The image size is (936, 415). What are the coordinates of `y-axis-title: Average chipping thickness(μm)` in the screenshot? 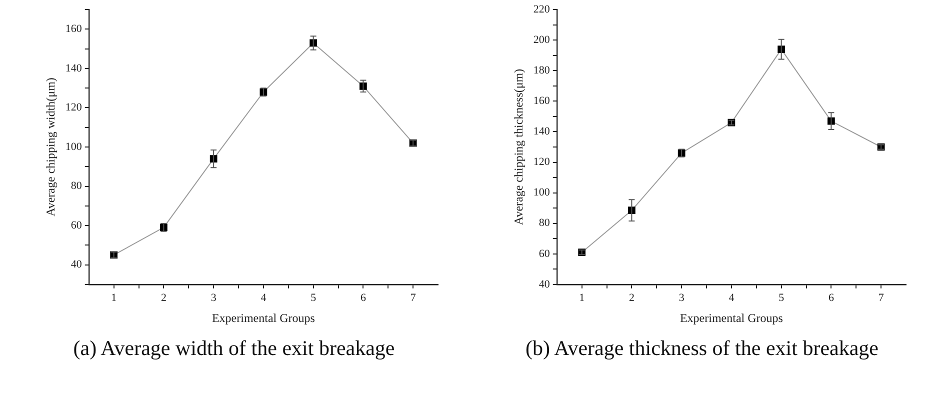 It's located at (518, 147).